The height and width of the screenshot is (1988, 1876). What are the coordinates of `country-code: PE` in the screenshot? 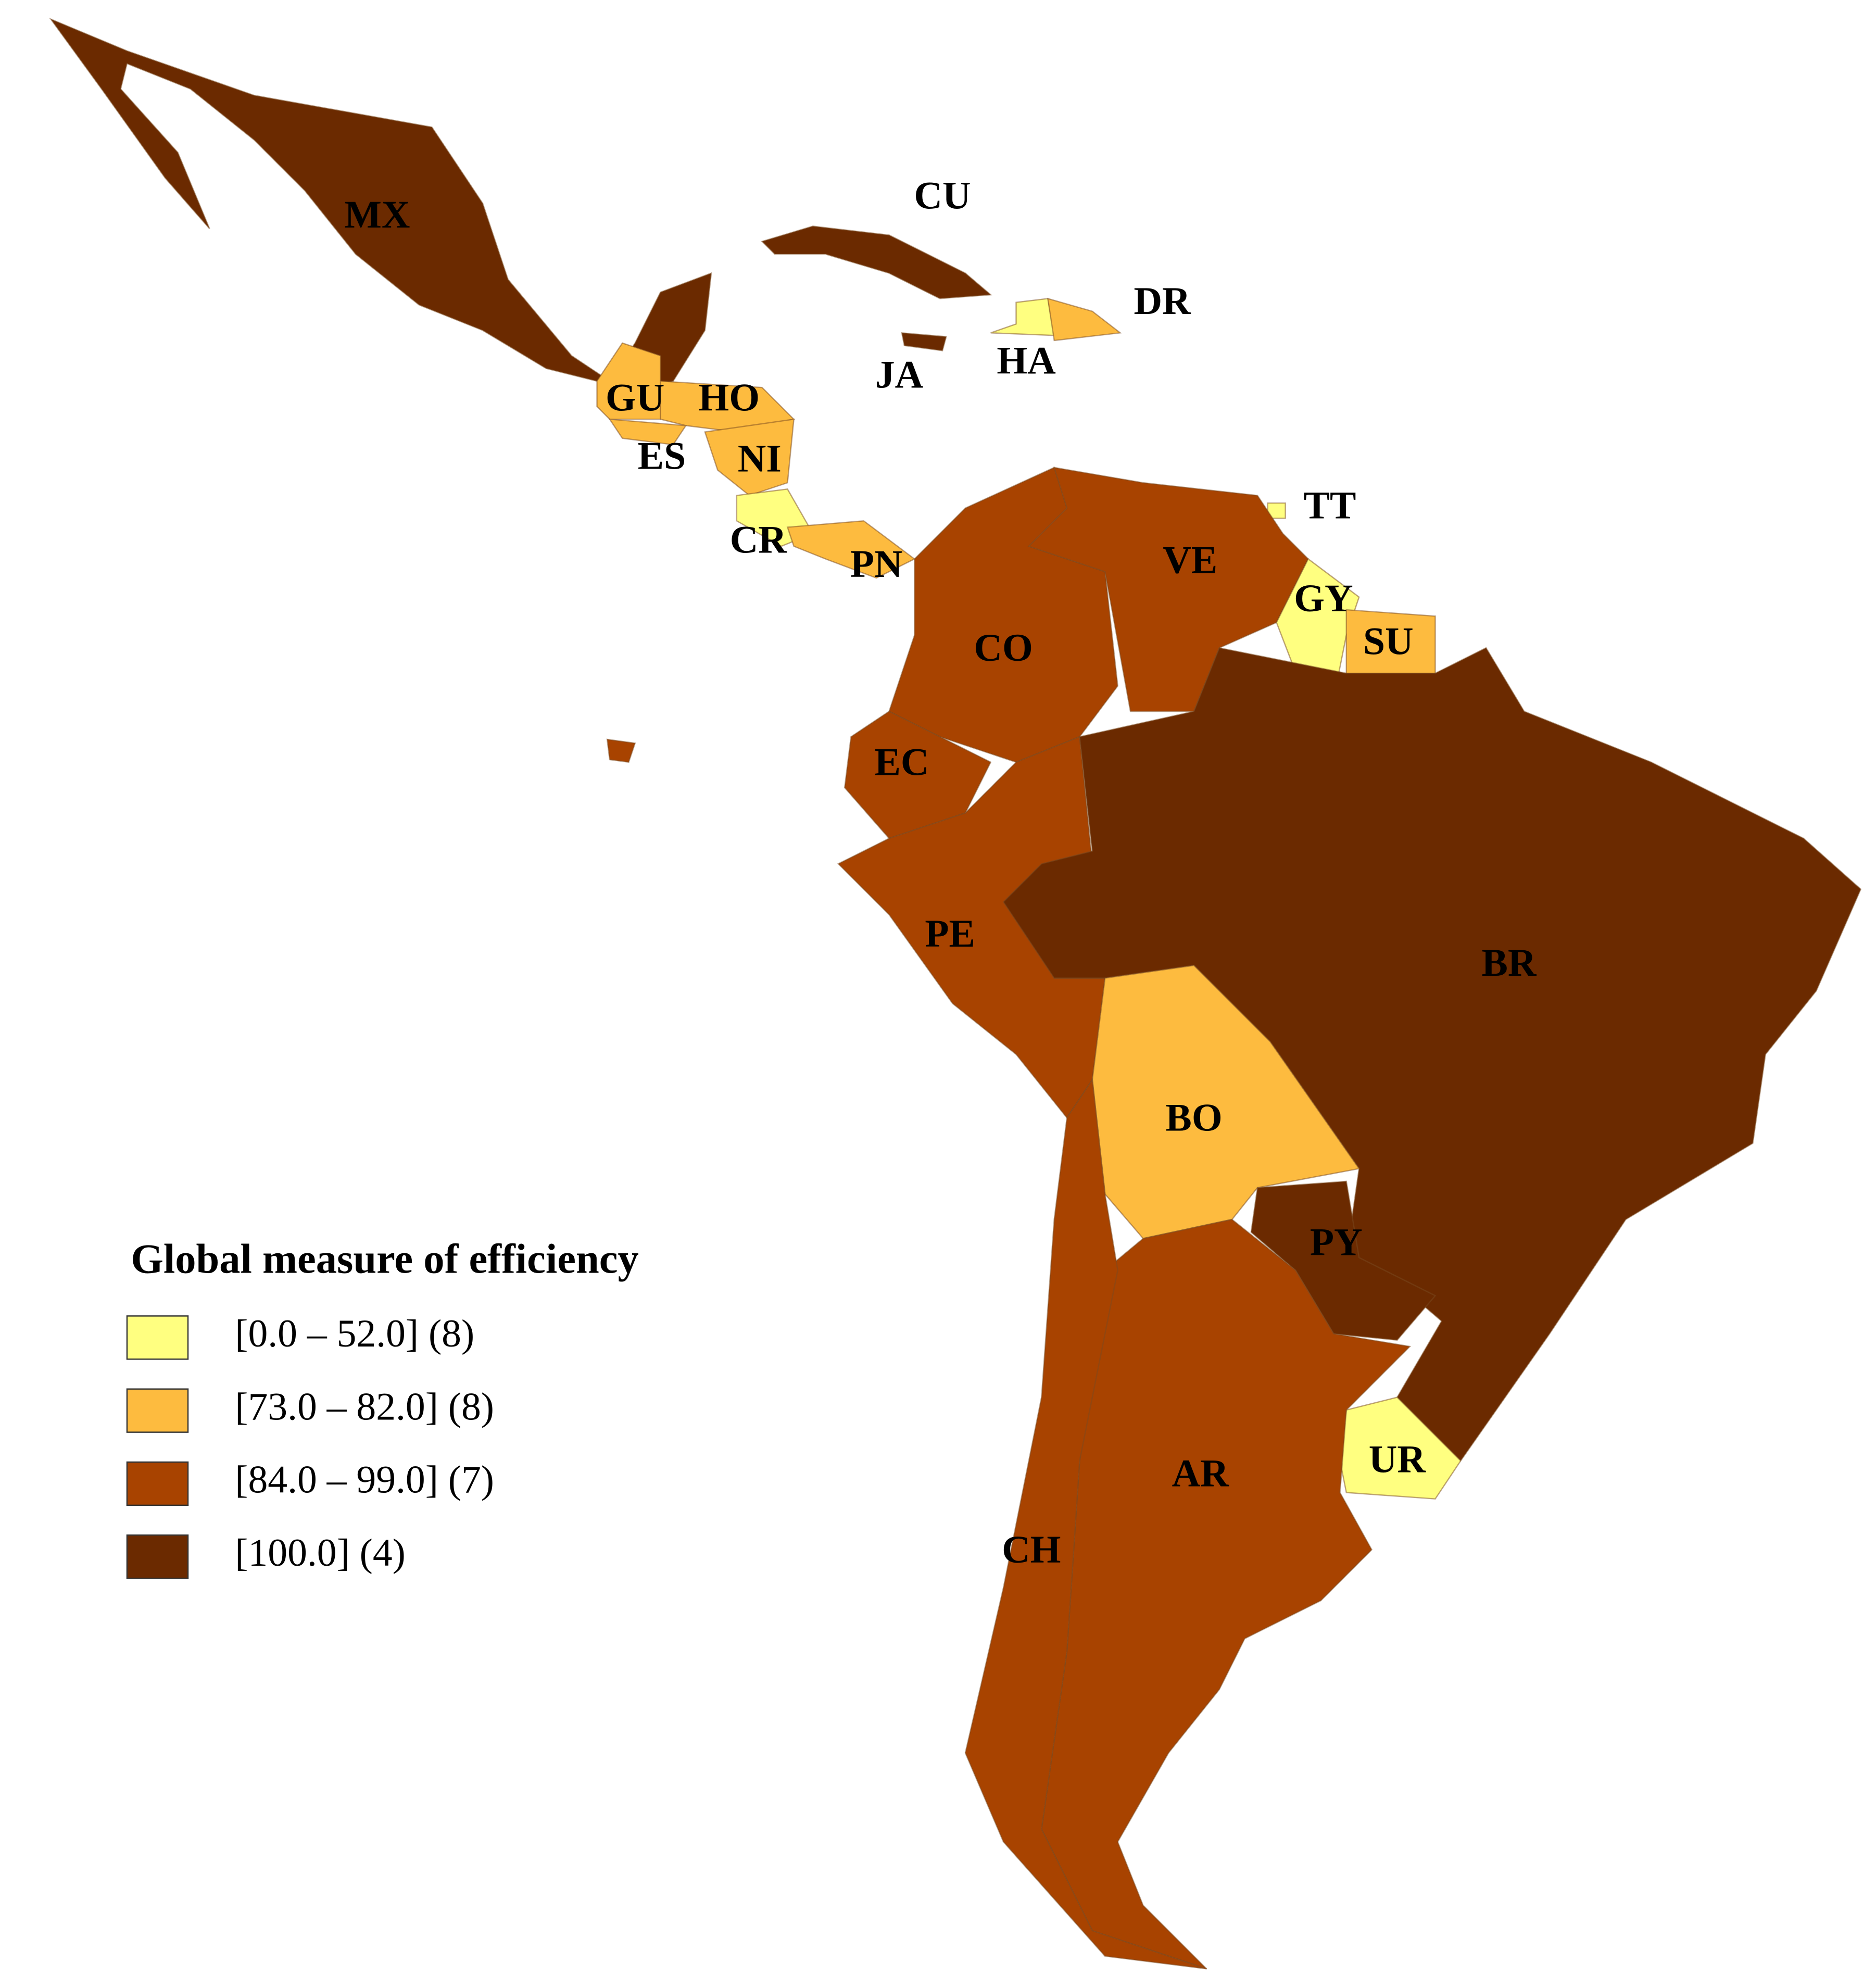 It's located at (950, 933).